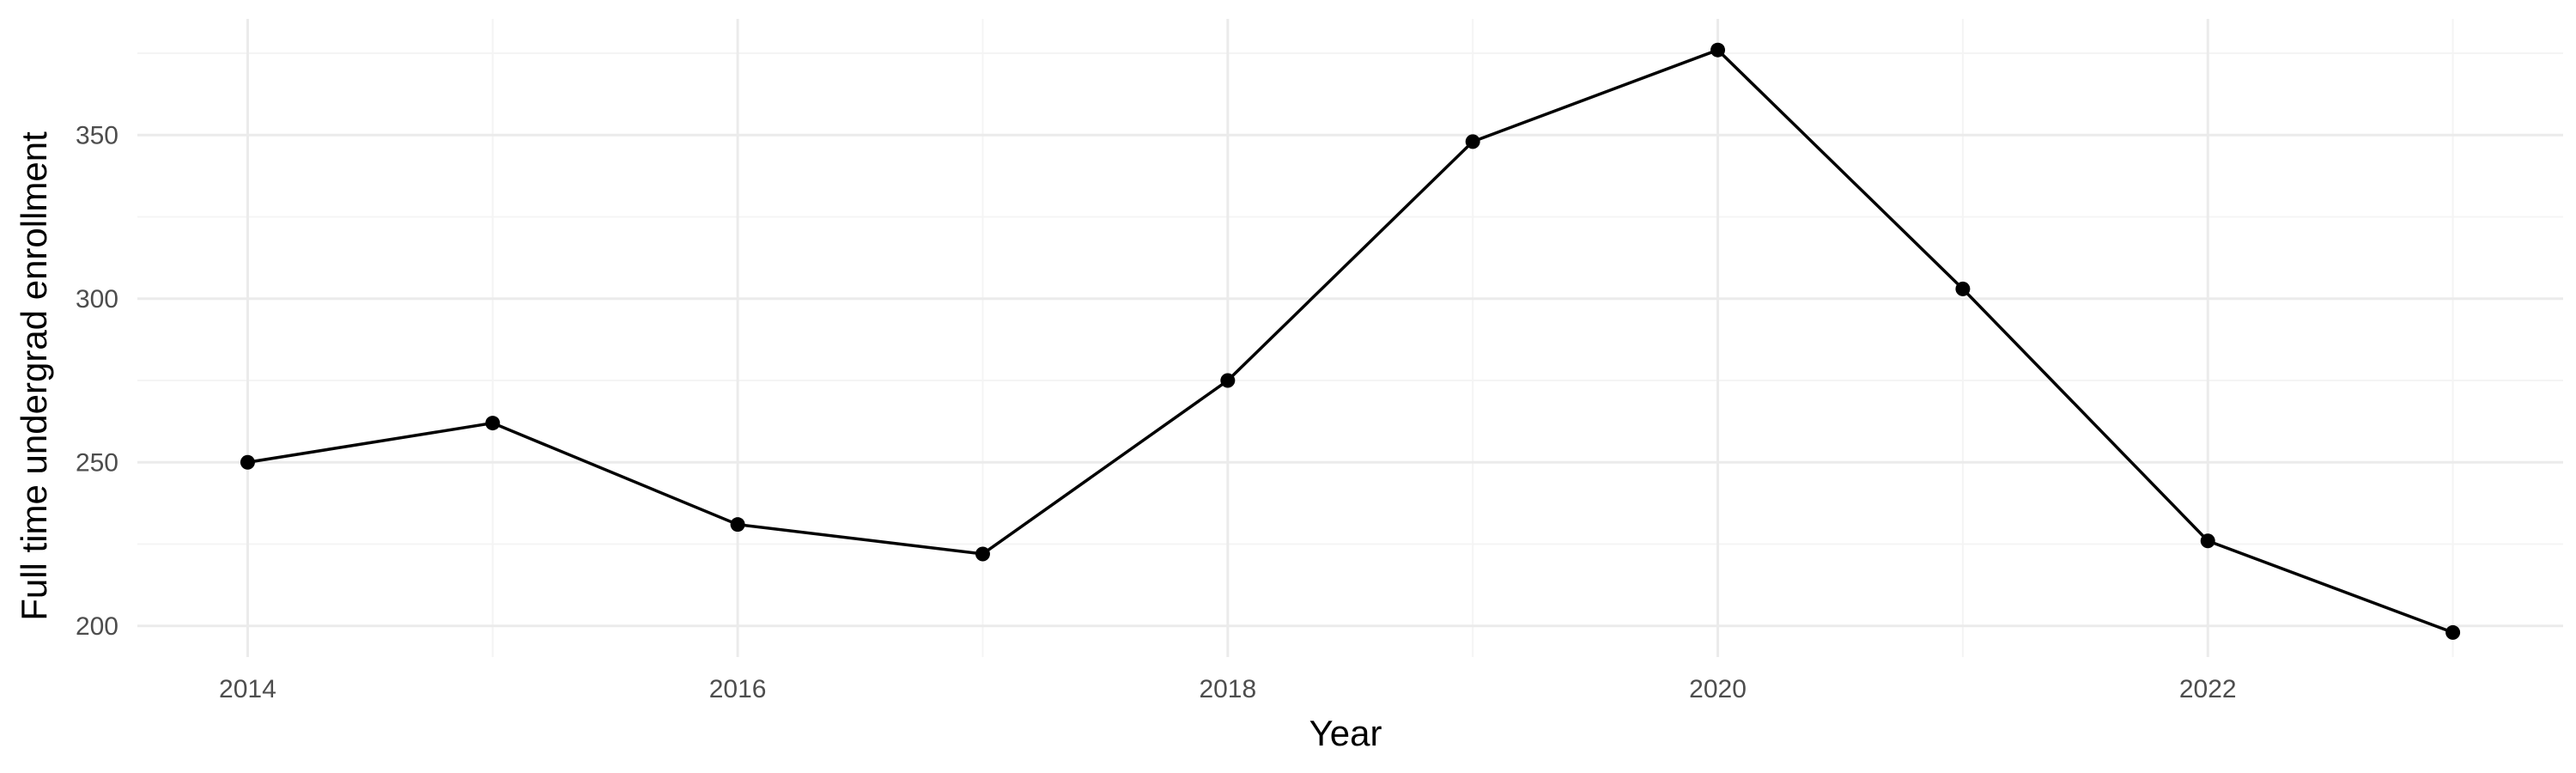  What do you see at coordinates (738, 689) in the screenshot?
I see `x-tick-label: 2016` at bounding box center [738, 689].